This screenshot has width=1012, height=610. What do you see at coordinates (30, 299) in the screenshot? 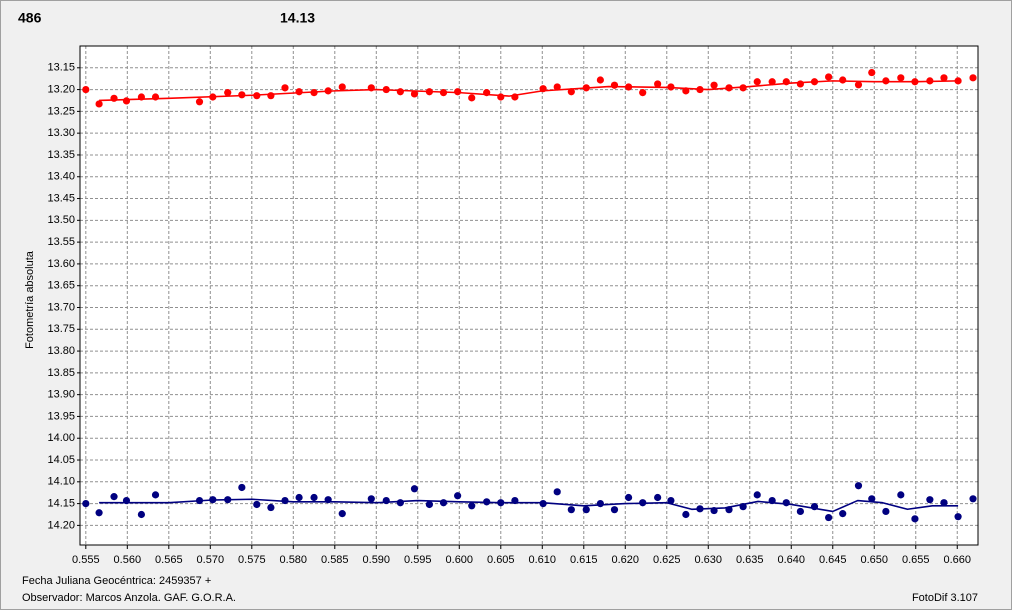
I see `y-axis-label: Fotometría absoluta` at bounding box center [30, 299].